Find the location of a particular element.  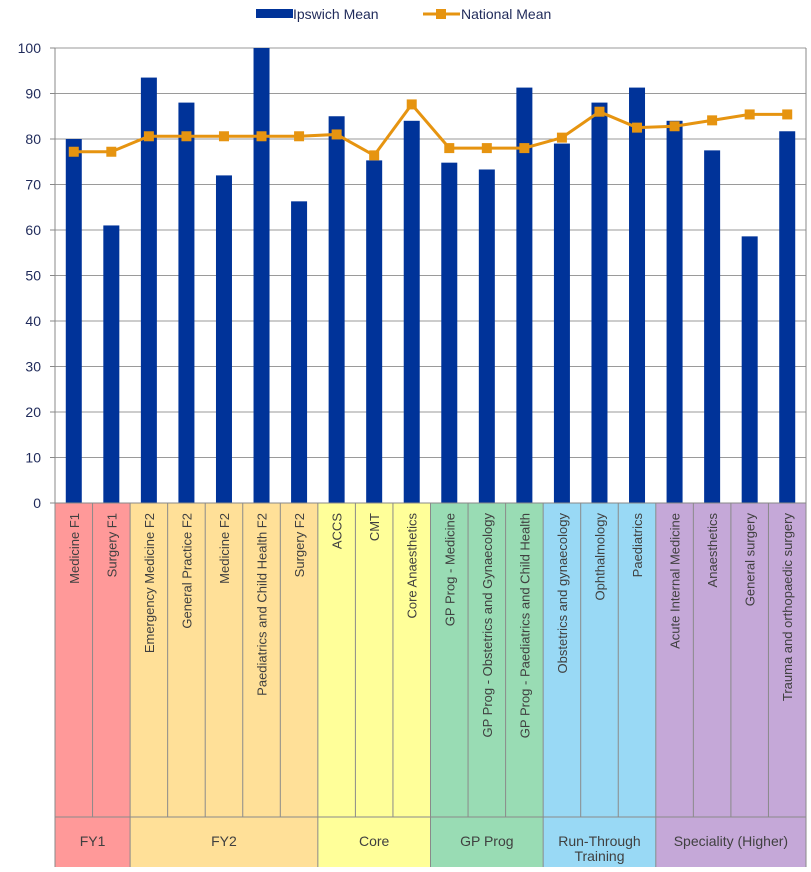

legend-label: National Mean is located at coordinates (506, 14).